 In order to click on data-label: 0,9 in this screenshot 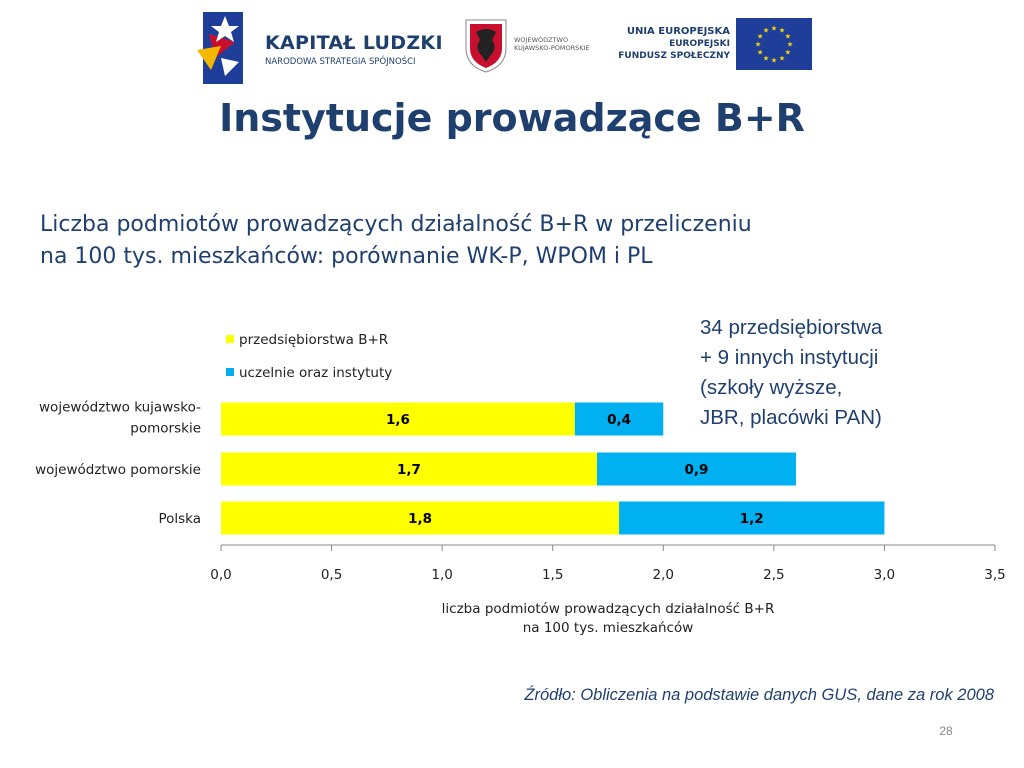, I will do `click(696, 470)`.